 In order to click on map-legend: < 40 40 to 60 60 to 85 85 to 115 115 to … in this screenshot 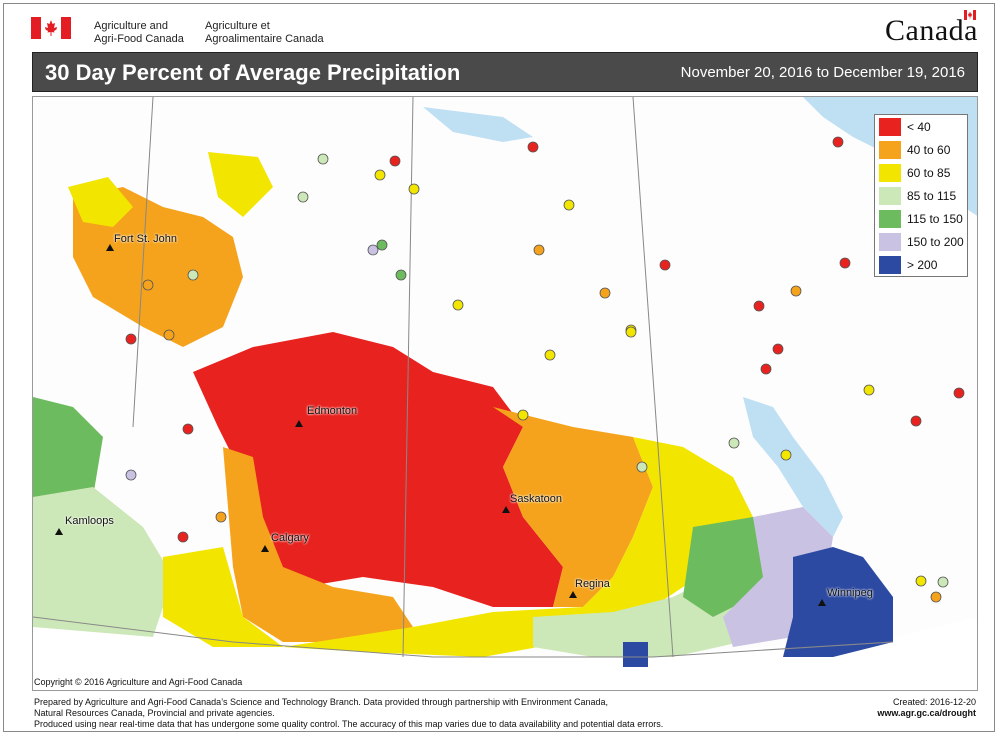, I will do `click(921, 195)`.